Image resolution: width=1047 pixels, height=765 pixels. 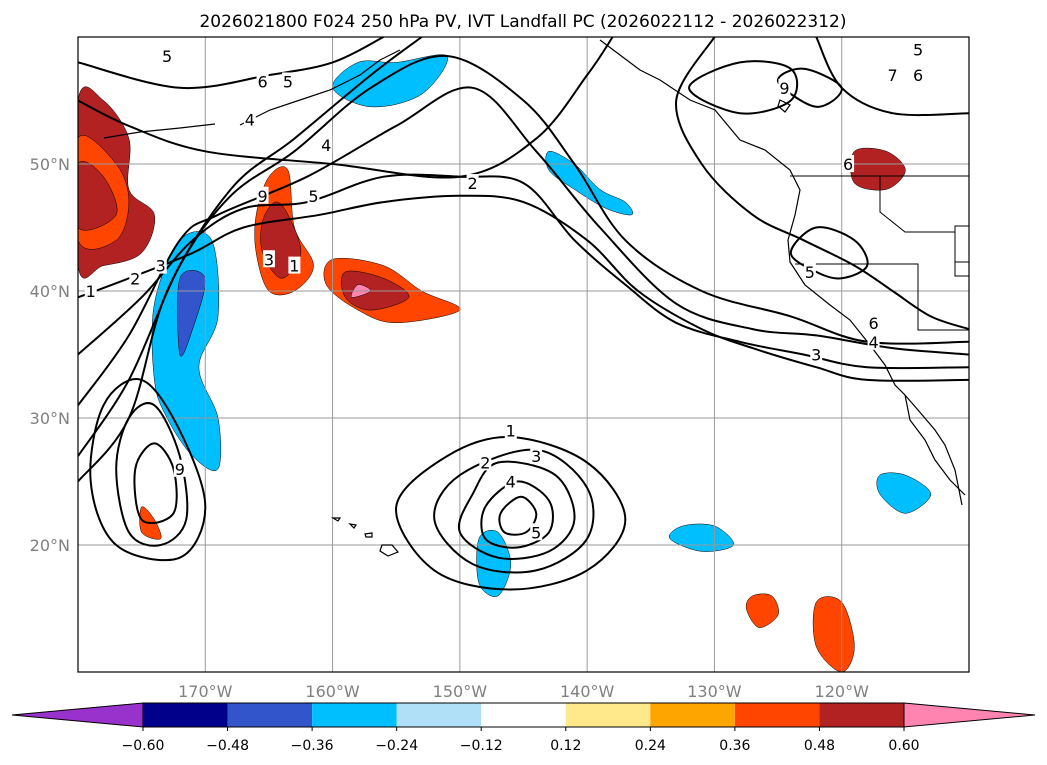 I want to click on y-tick-label: 50°N, so click(x=50, y=164).